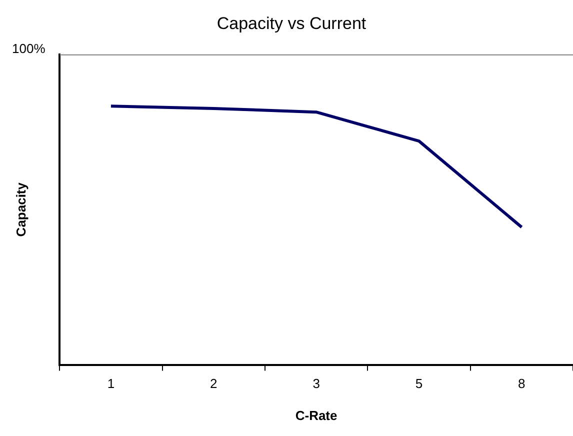 The width and height of the screenshot is (573, 436). Describe the element at coordinates (214, 384) in the screenshot. I see `x-tick-label: 2` at that location.